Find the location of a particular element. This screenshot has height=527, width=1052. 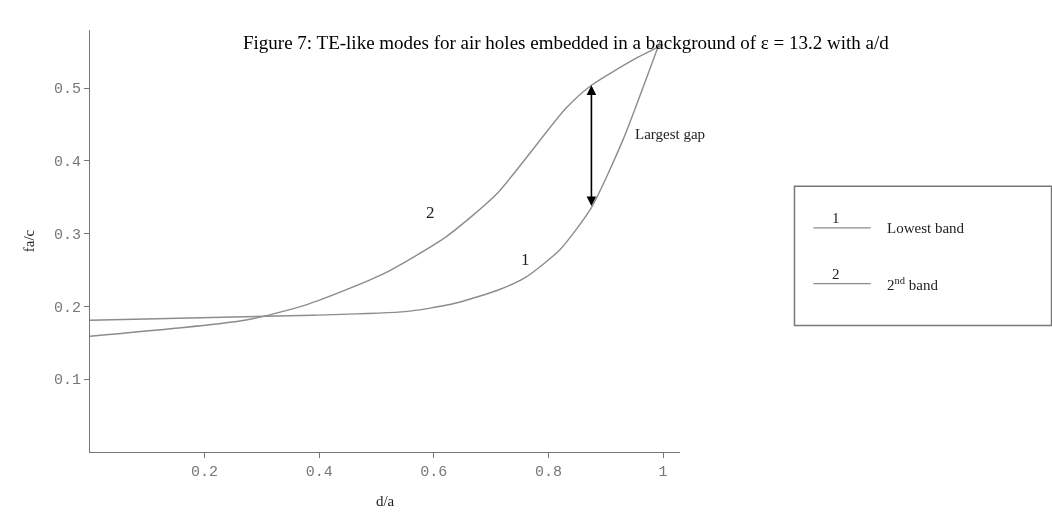

legend-label: Lowest band is located at coordinates (926, 228).